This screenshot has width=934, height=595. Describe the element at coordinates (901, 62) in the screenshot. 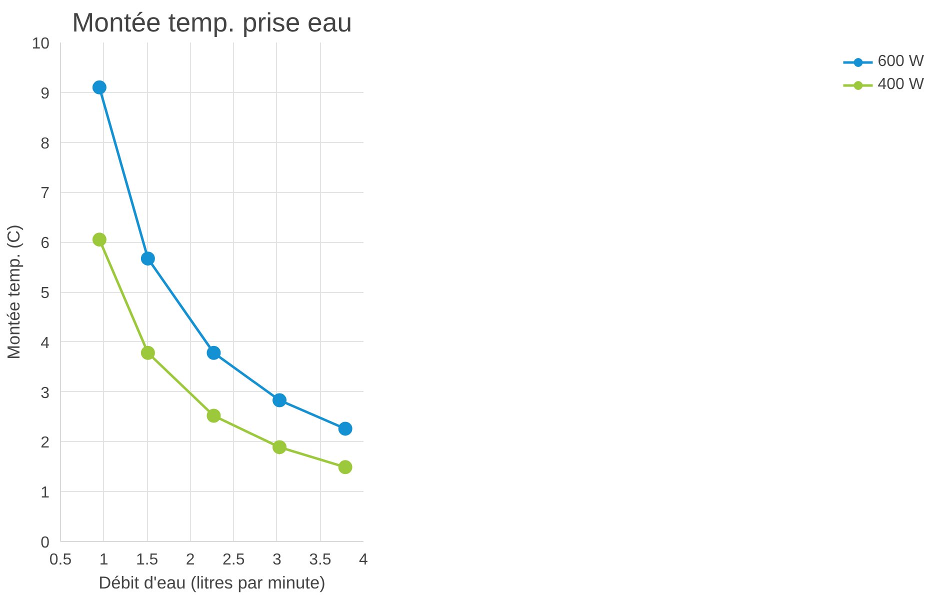

I see `legend-label: 600 W` at that location.